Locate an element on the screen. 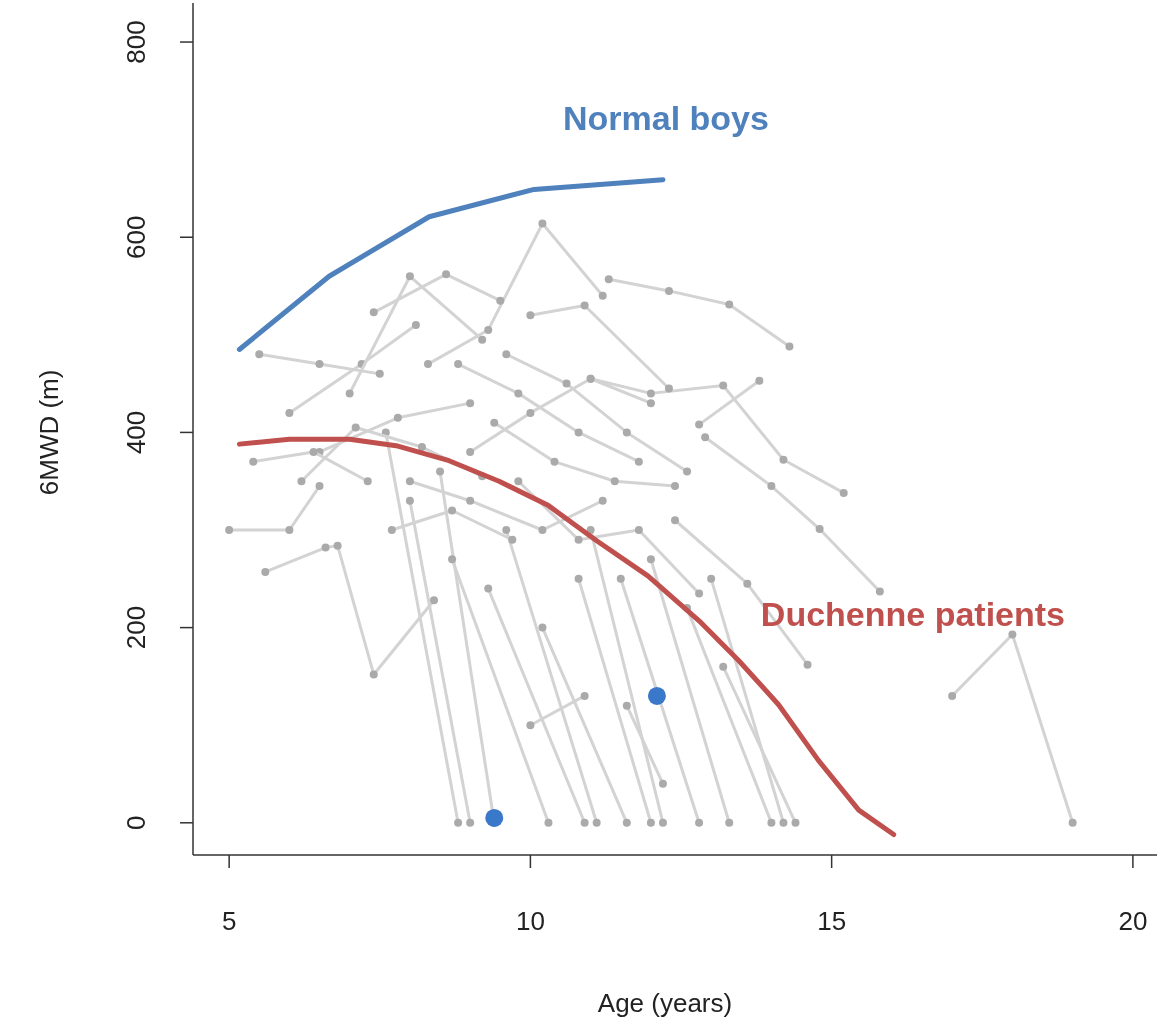 Image resolution: width=1160 pixels, height=1030 pixels. y-axis-title: 6MWD (m) is located at coordinates (49, 432).